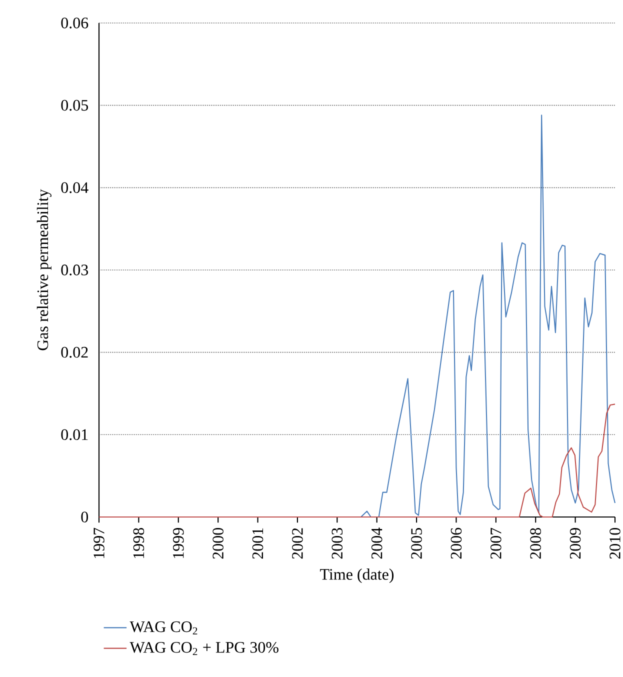  Describe the element at coordinates (615, 543) in the screenshot. I see `x-tick-label: 2010` at that location.